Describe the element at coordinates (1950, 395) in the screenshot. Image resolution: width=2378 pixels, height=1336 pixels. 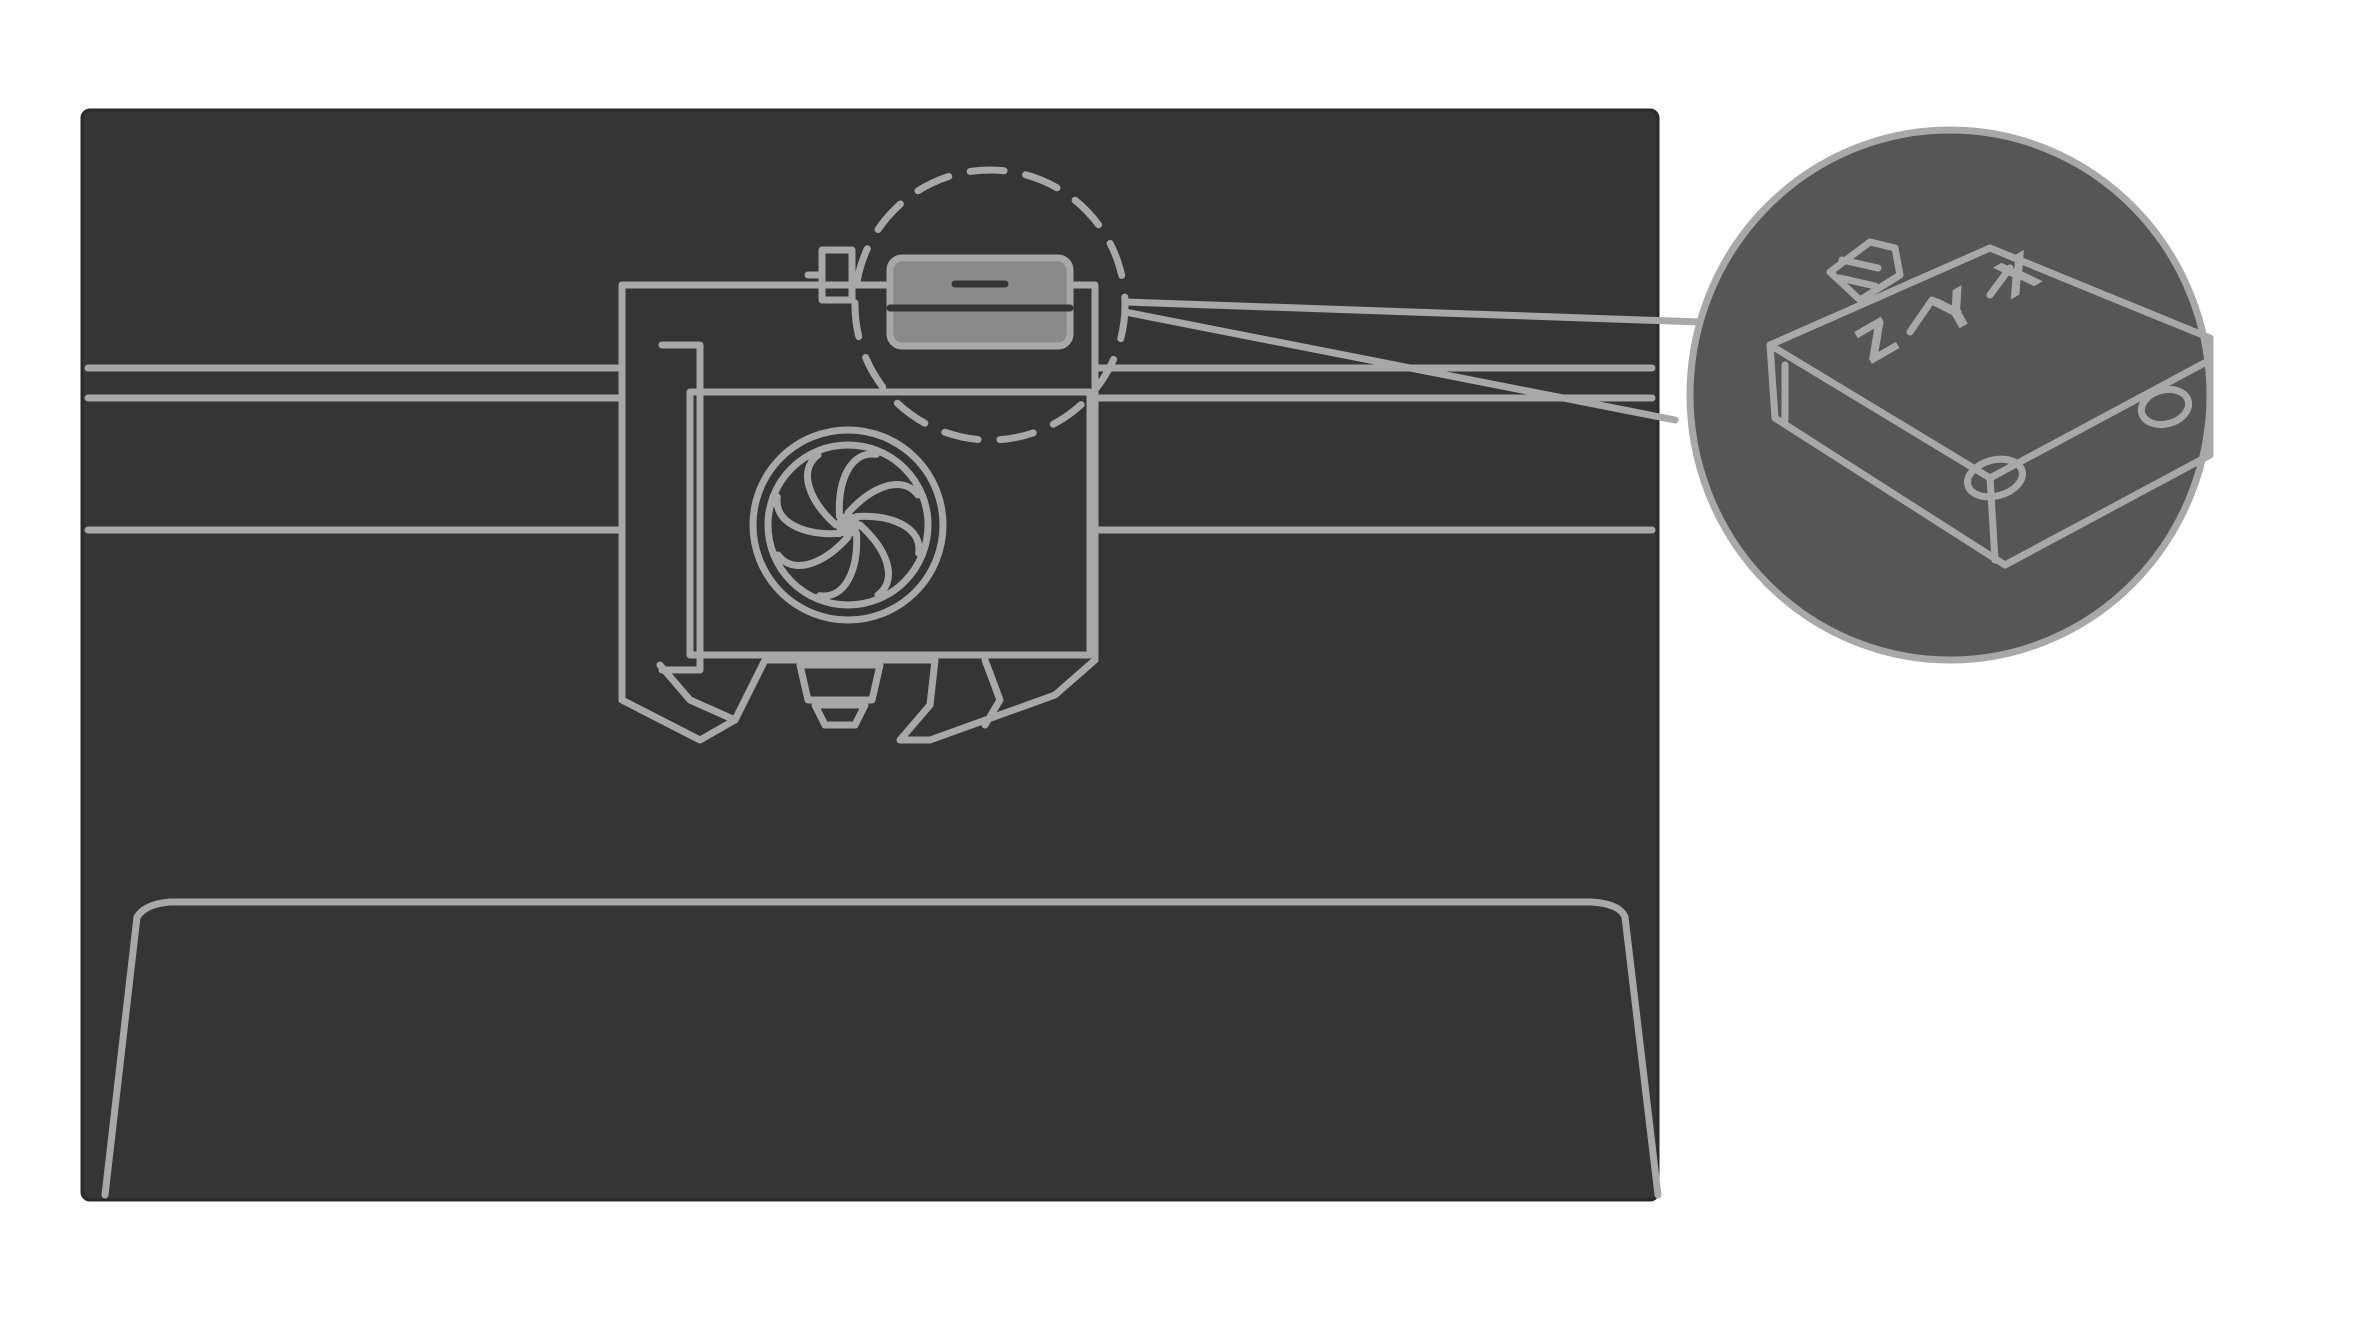
I see `zoom-detail: Z Y X` at that location.